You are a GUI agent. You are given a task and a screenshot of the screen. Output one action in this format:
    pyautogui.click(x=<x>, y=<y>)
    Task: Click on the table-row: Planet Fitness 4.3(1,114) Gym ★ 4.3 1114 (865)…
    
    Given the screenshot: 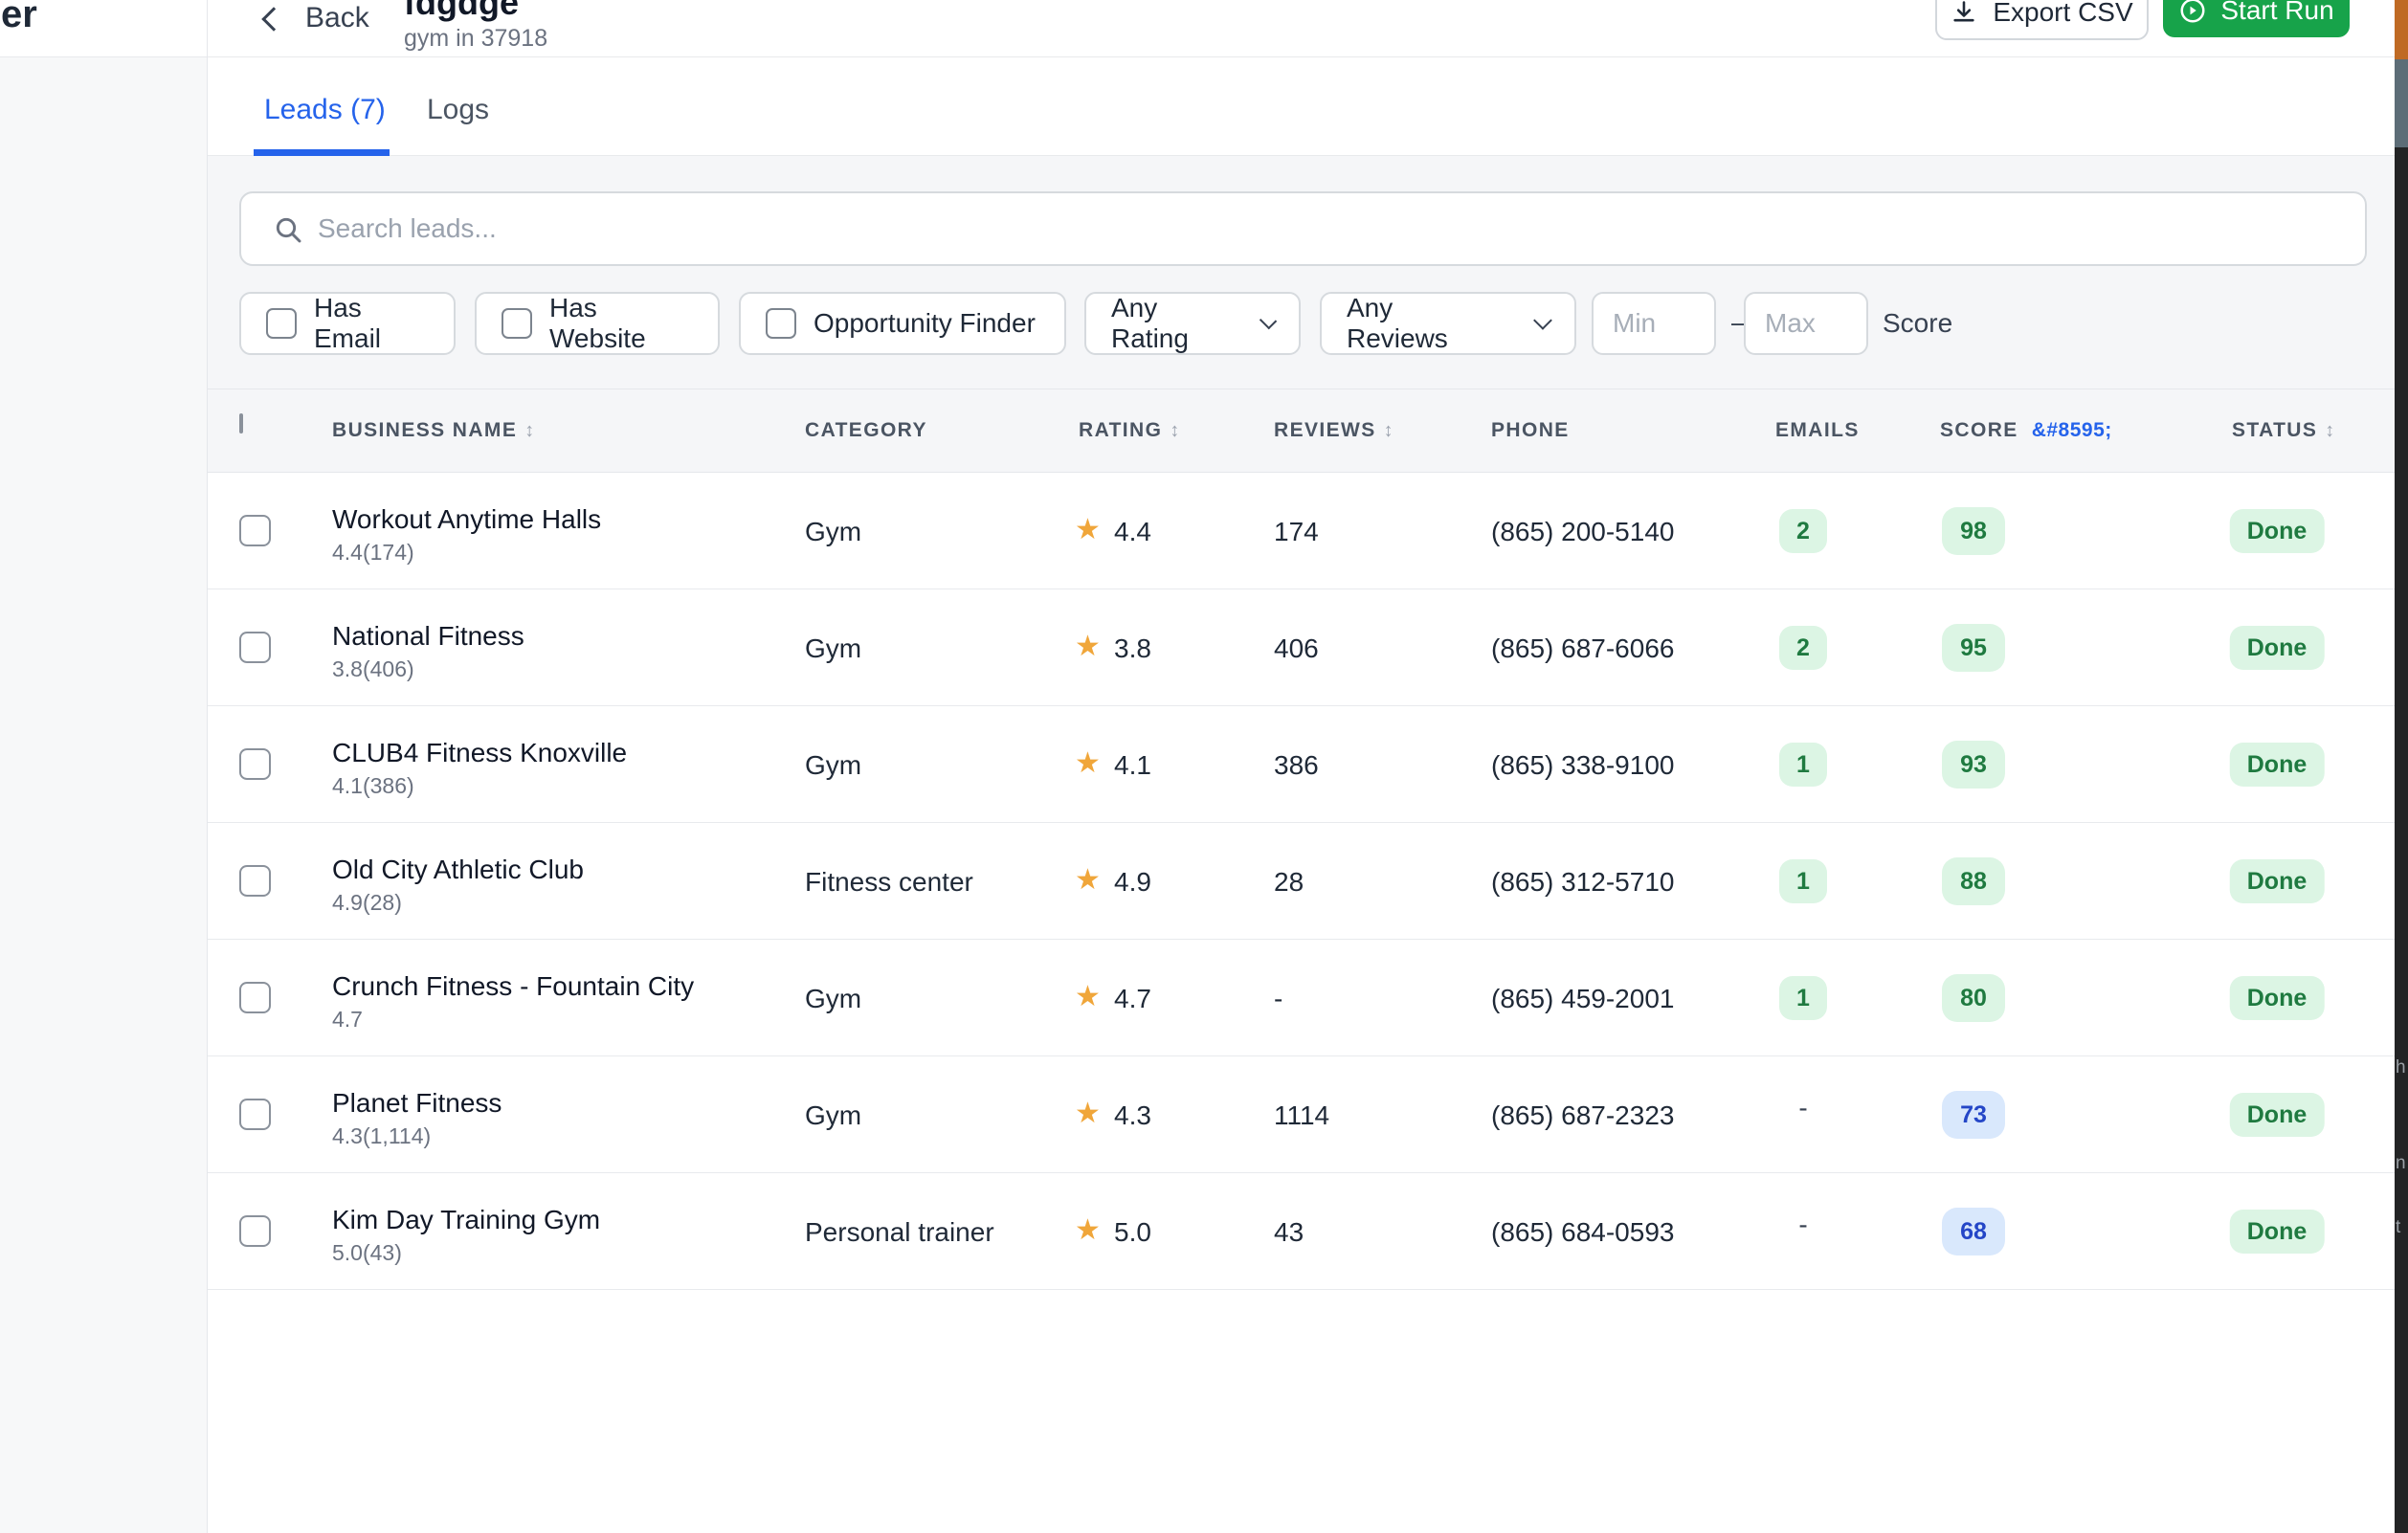 What is the action you would take?
    pyautogui.click(x=1301, y=1115)
    